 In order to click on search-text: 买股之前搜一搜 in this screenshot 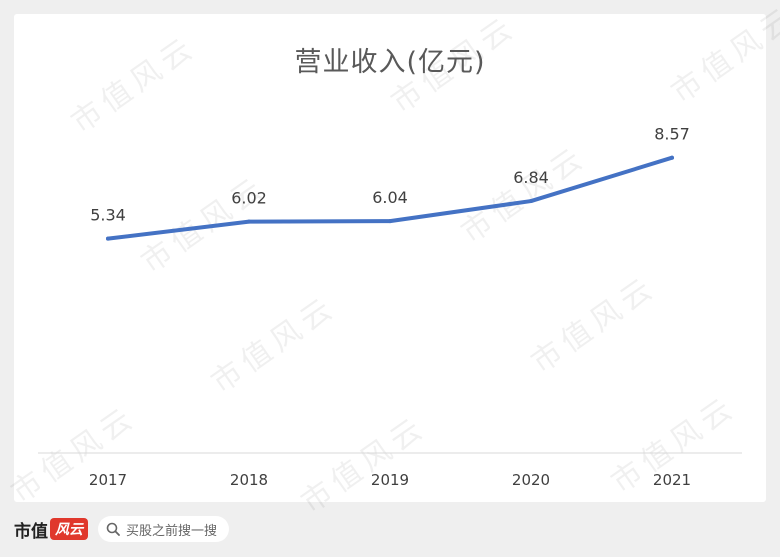, I will do `click(172, 531)`.